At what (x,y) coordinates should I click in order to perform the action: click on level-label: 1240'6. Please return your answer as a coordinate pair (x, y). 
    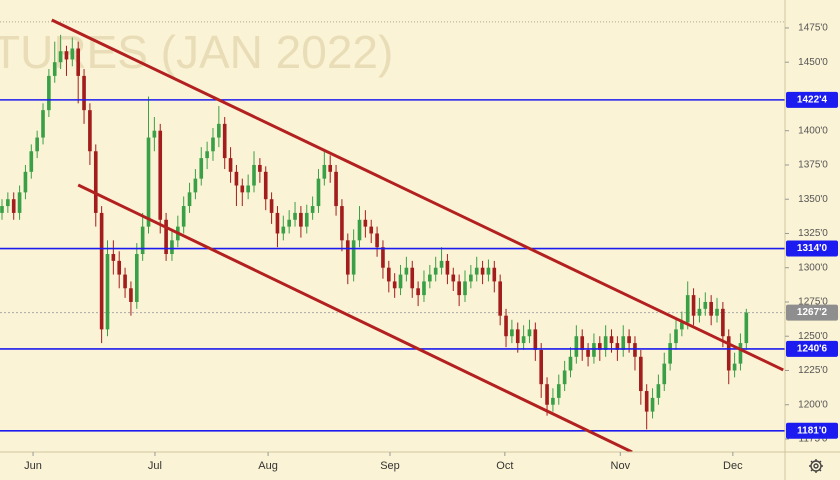
    Looking at the image, I should click on (812, 349).